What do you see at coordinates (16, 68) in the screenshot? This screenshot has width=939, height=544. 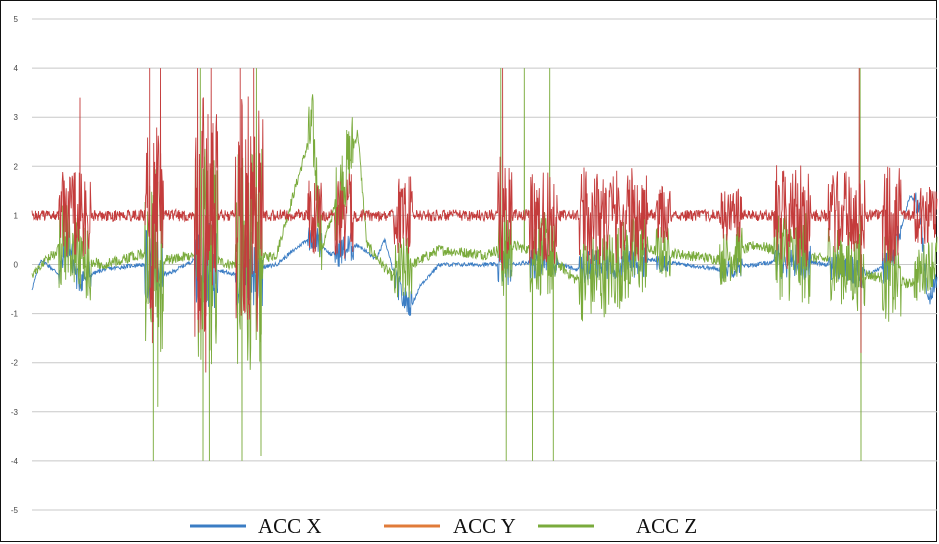 I see `y-tick-label: 4` at bounding box center [16, 68].